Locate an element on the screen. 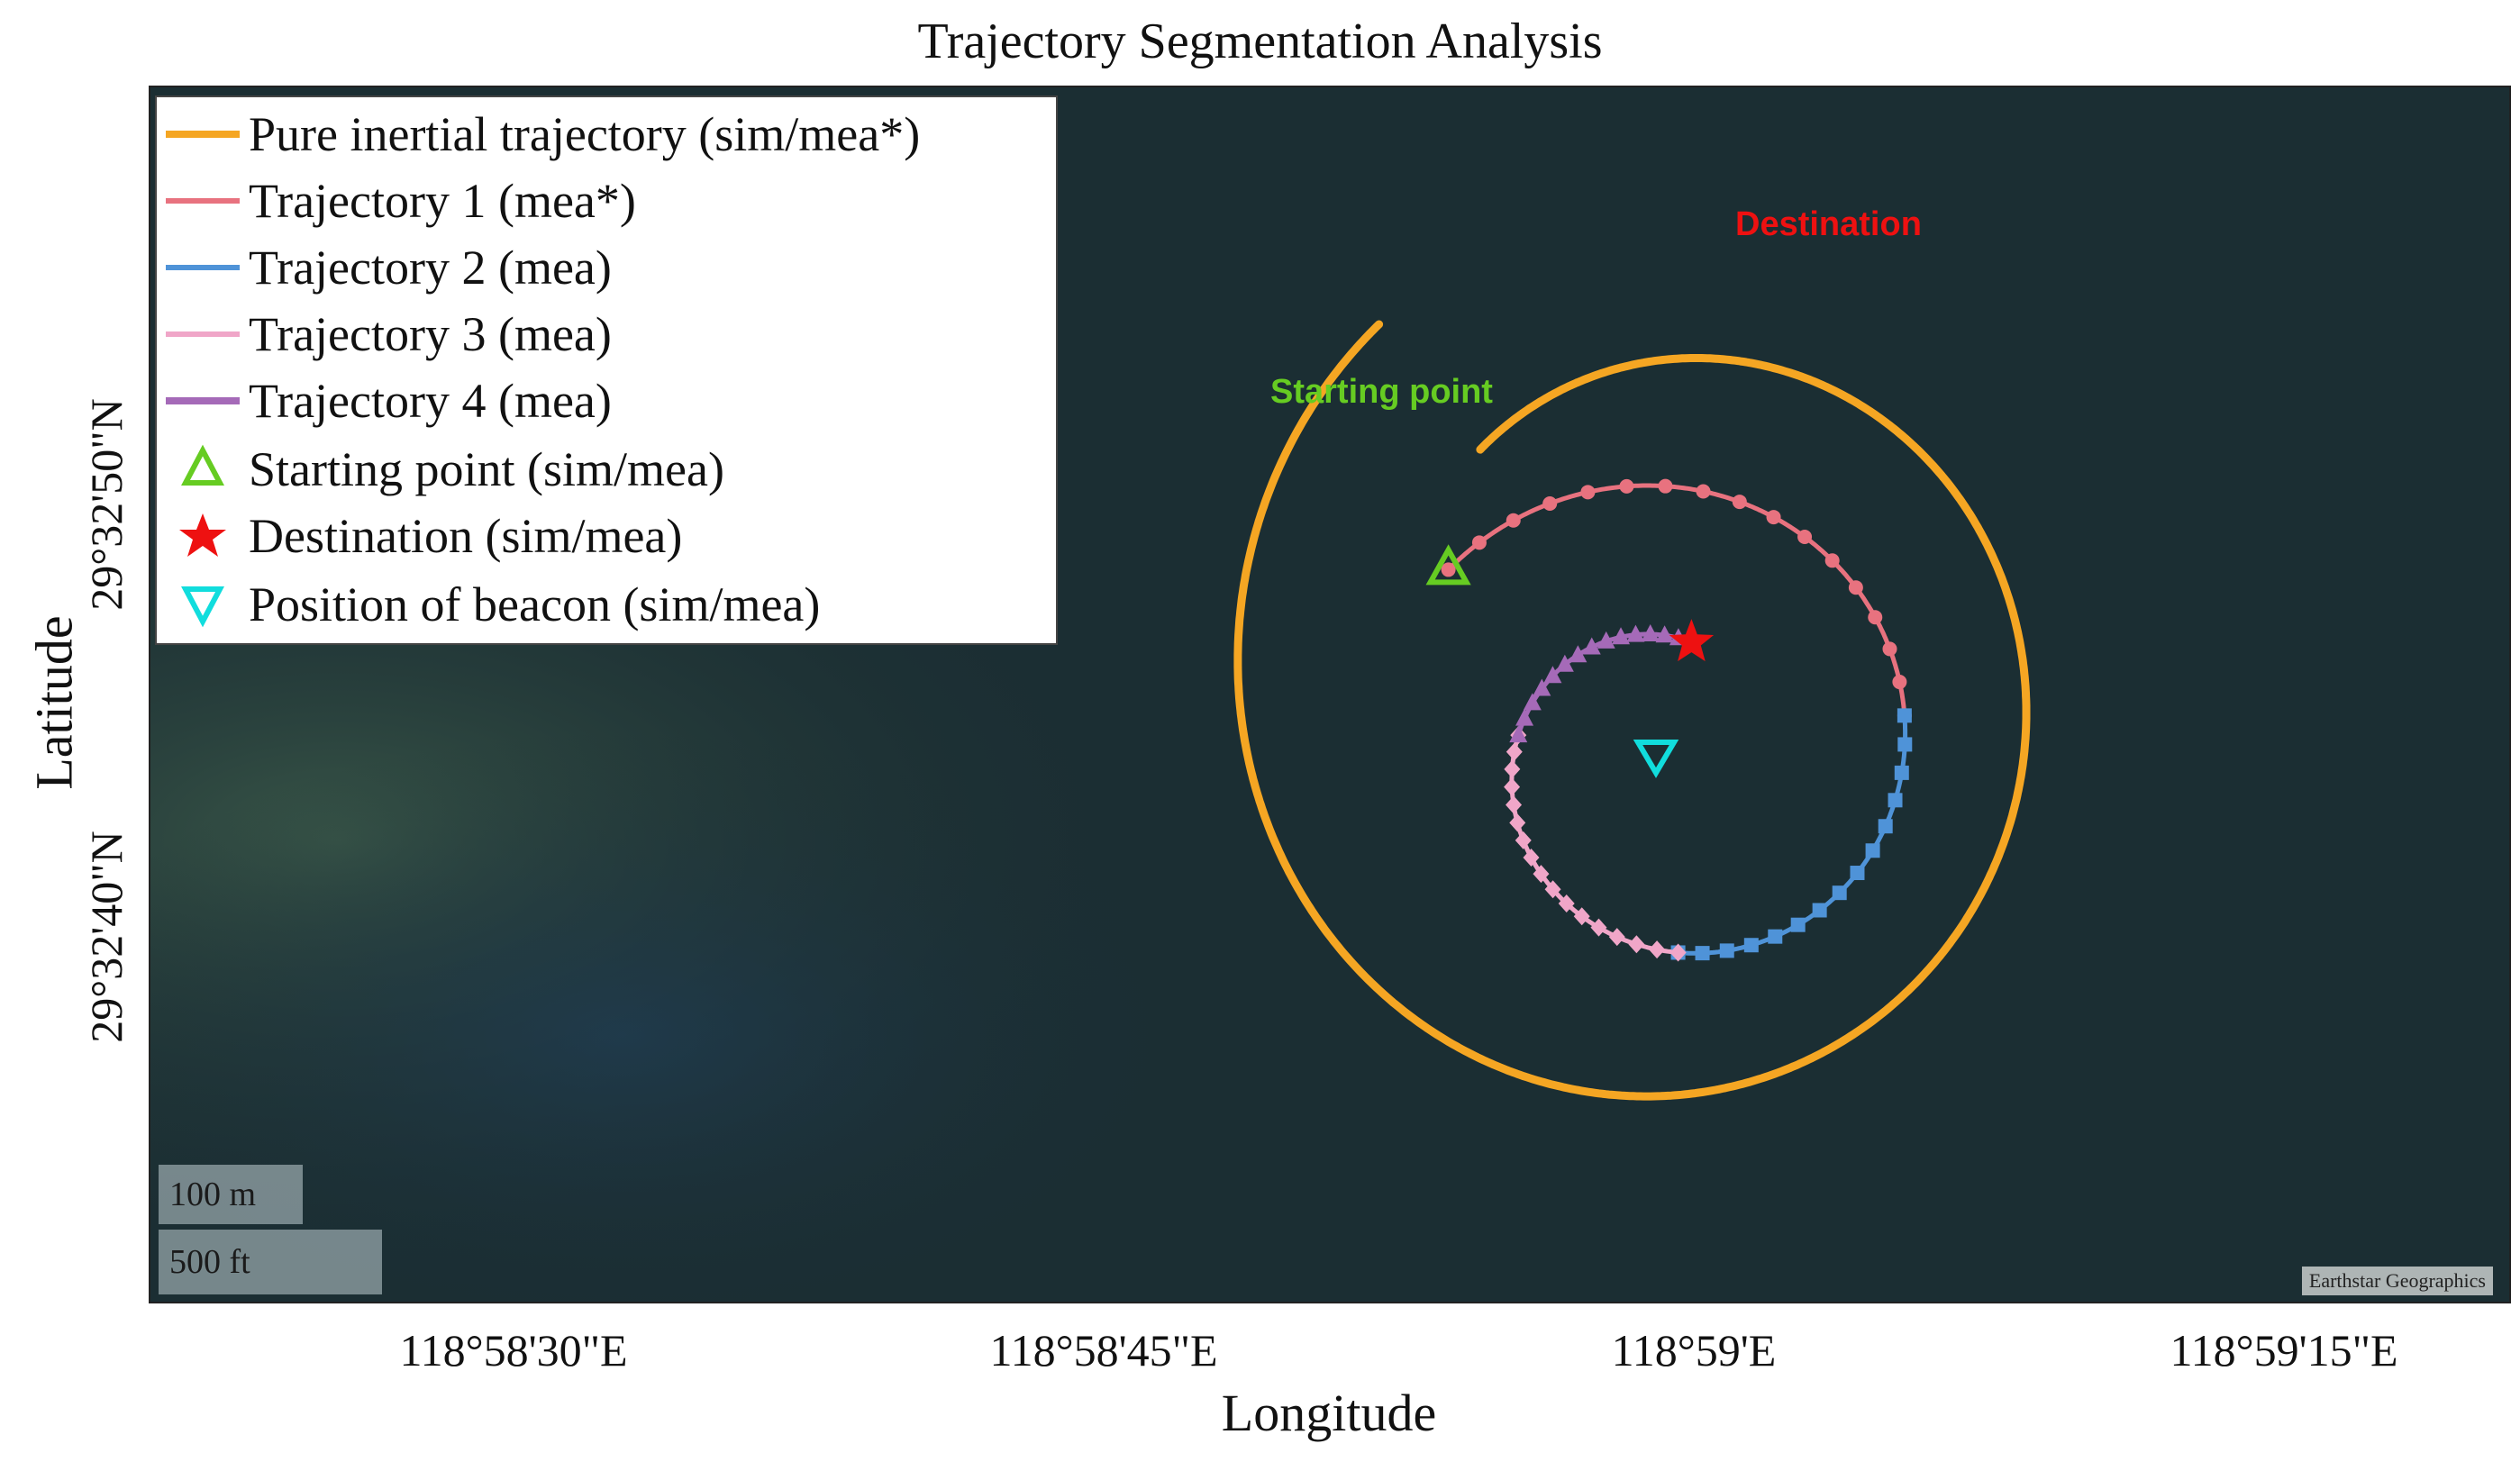  legend-item: Trajectory 3 (mea) is located at coordinates (607, 334).